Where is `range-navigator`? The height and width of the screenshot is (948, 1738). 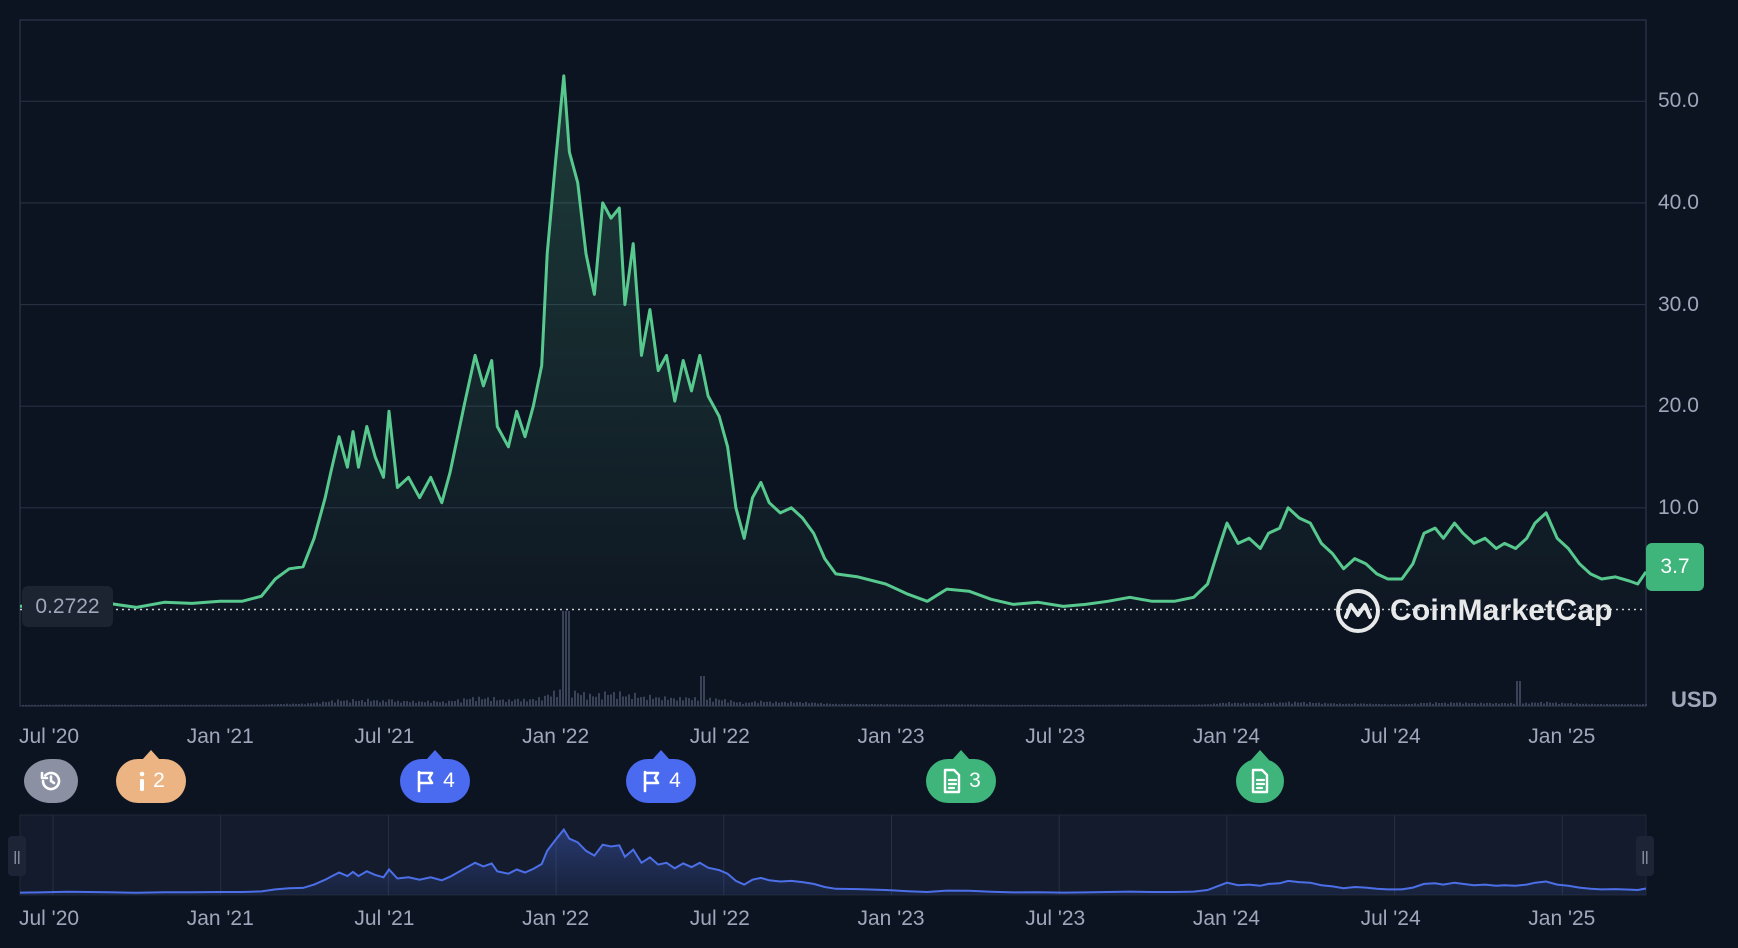 range-navigator is located at coordinates (833, 855).